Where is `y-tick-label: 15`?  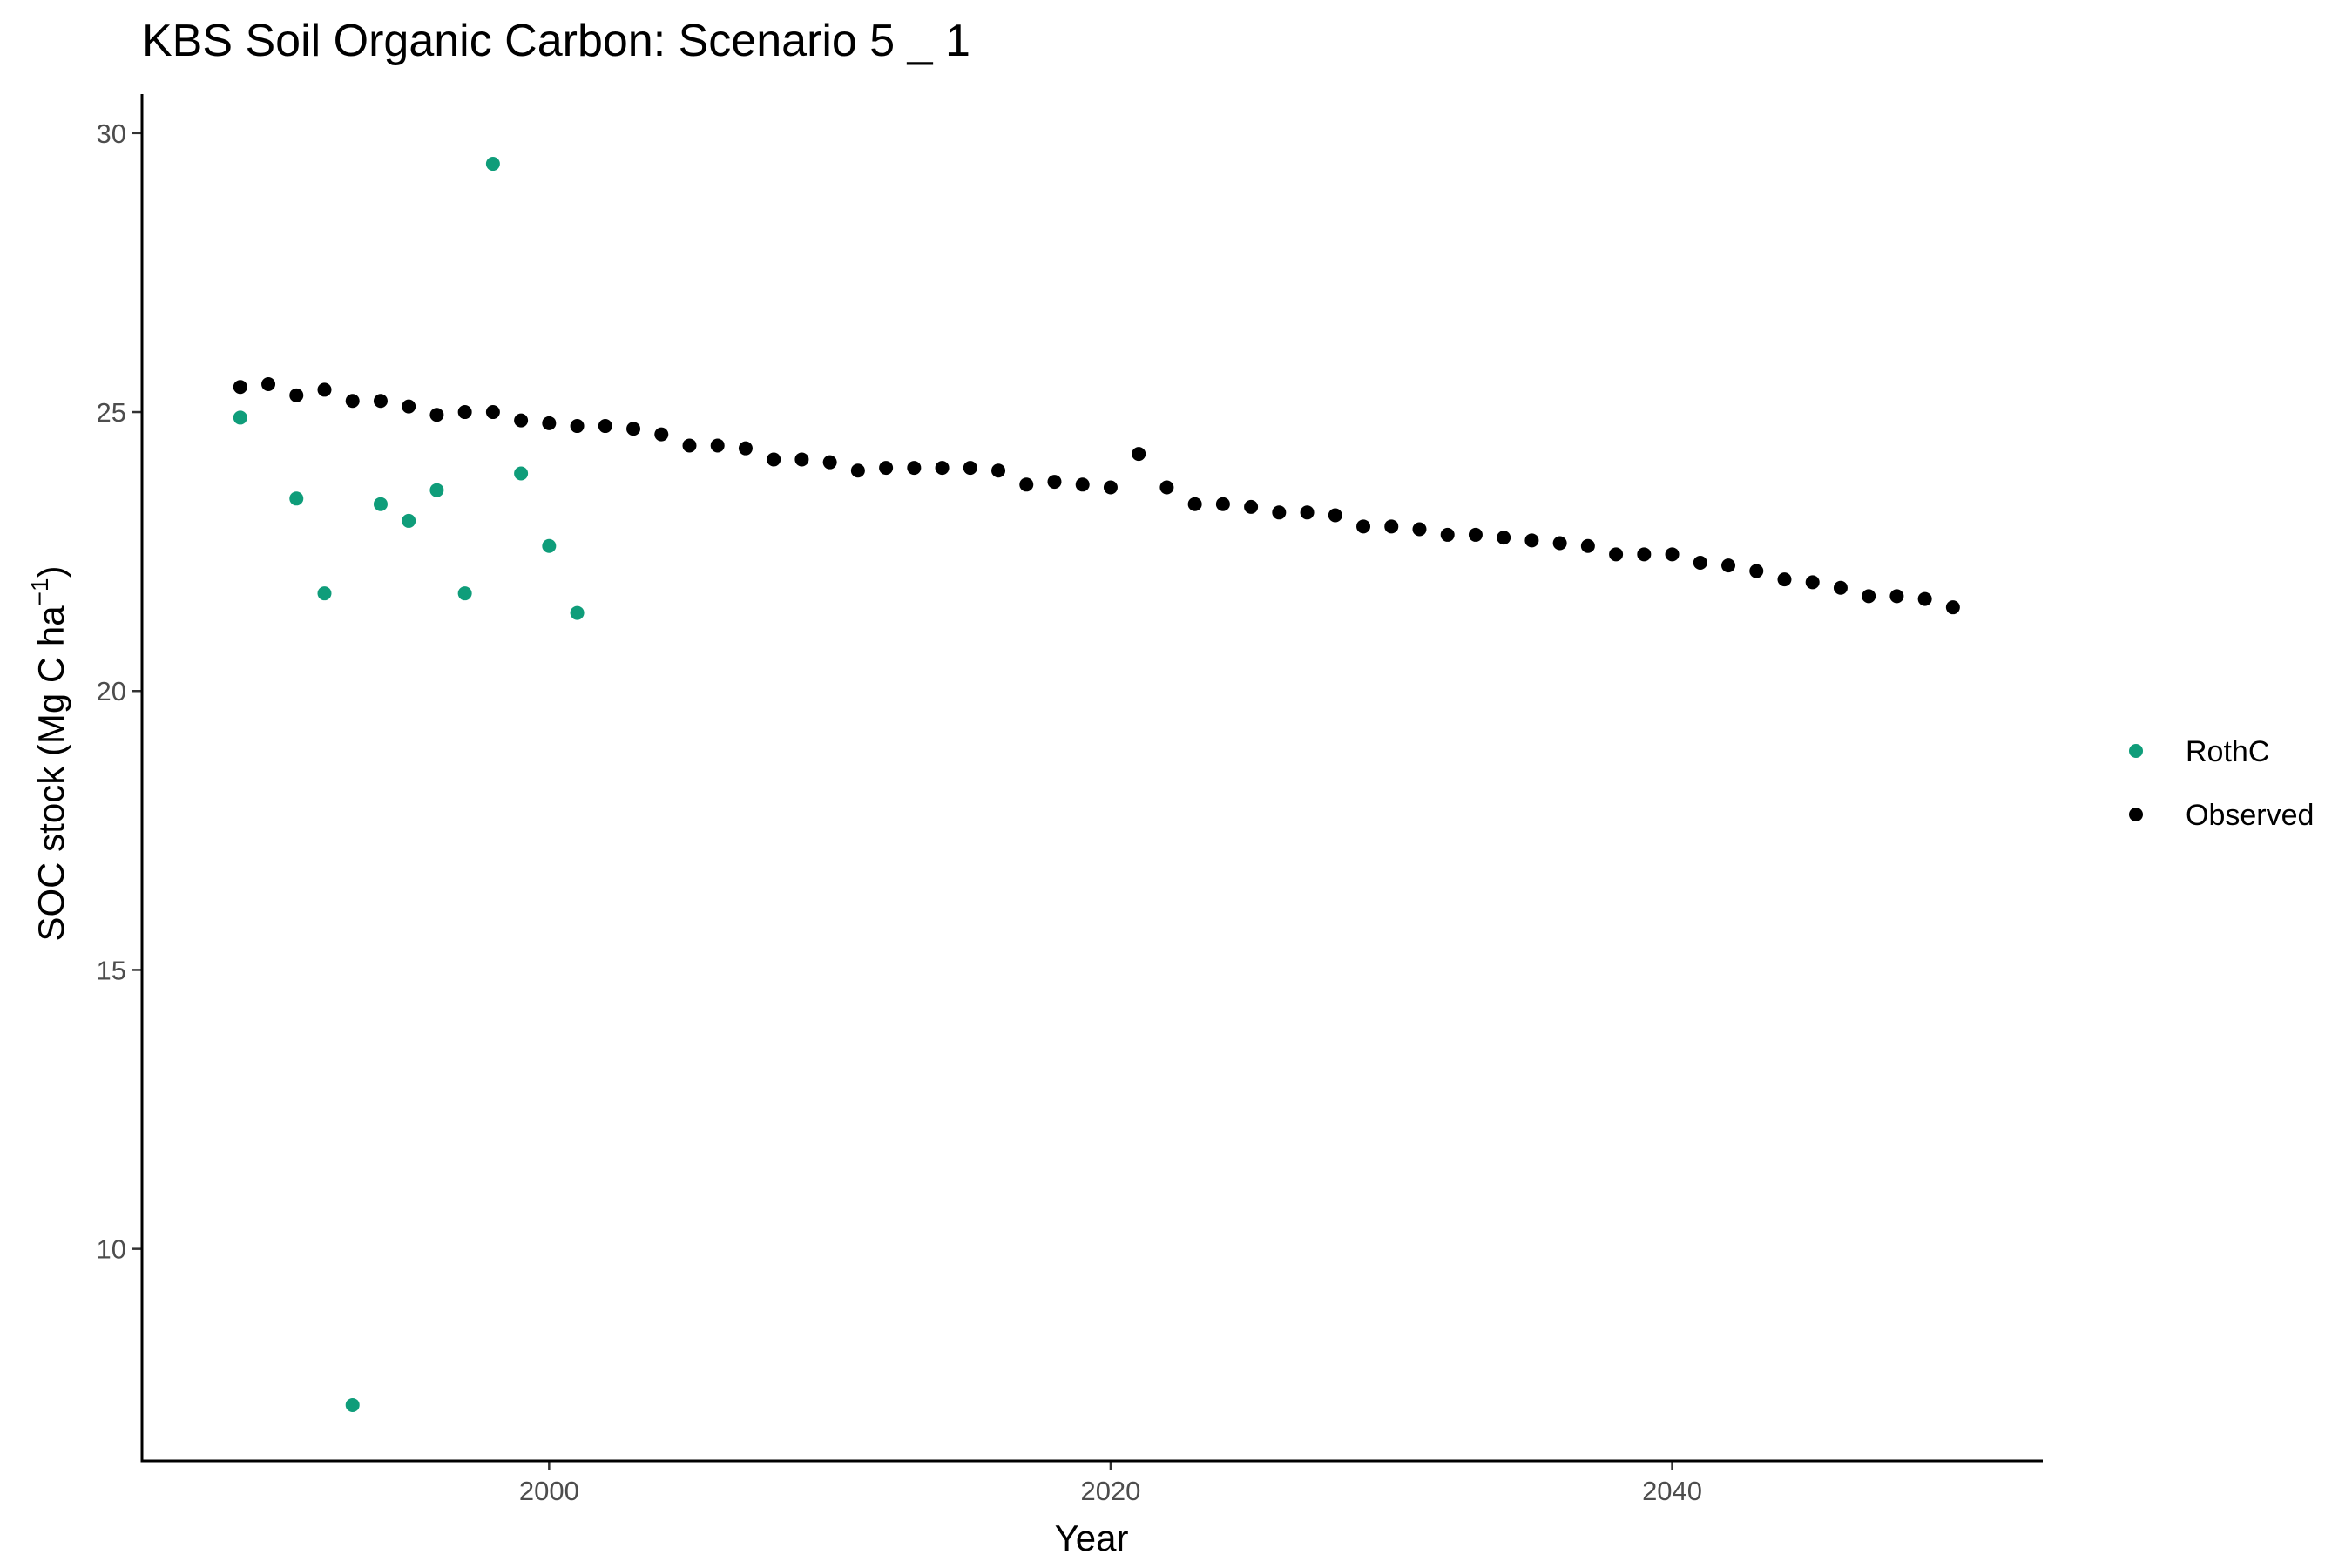
y-tick-label: 15 is located at coordinates (111, 970).